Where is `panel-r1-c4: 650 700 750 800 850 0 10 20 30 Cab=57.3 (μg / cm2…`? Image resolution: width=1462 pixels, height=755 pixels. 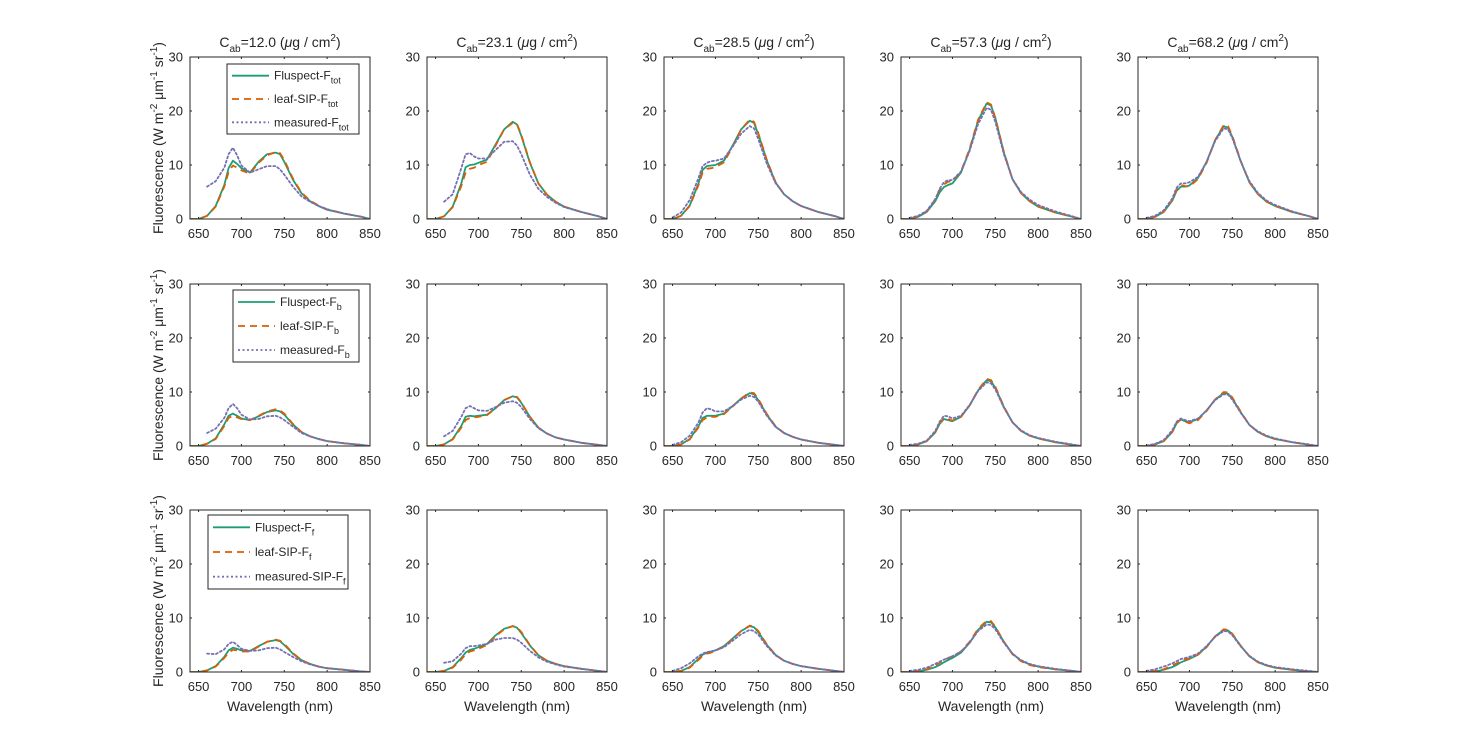 panel-r1-c4: 650 700 750 800 850 0 10 20 30 Cab=57.3 (μg / cm2… is located at coordinates (986, 137).